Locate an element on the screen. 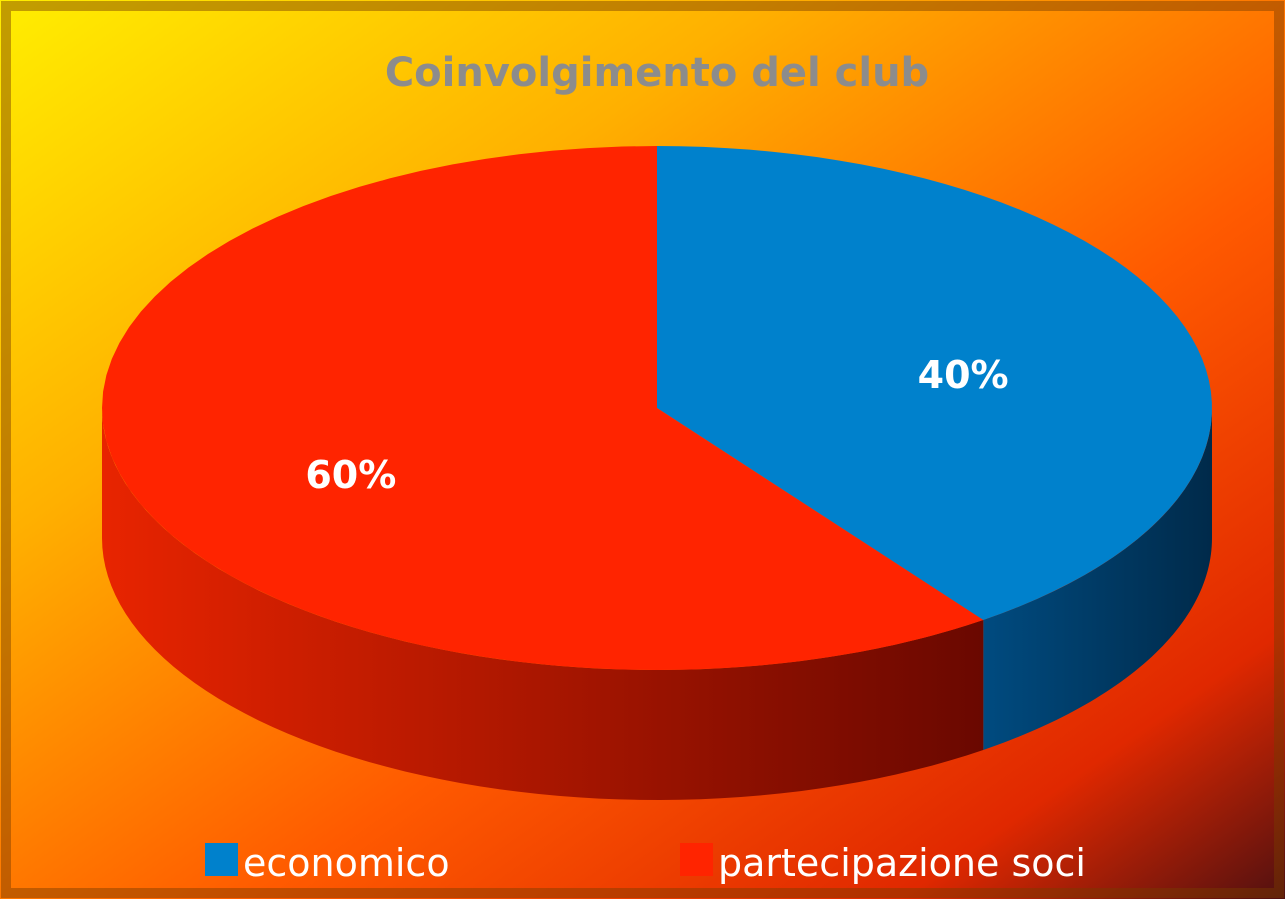  chart-title: Coinvolgimento del club is located at coordinates (657, 73).